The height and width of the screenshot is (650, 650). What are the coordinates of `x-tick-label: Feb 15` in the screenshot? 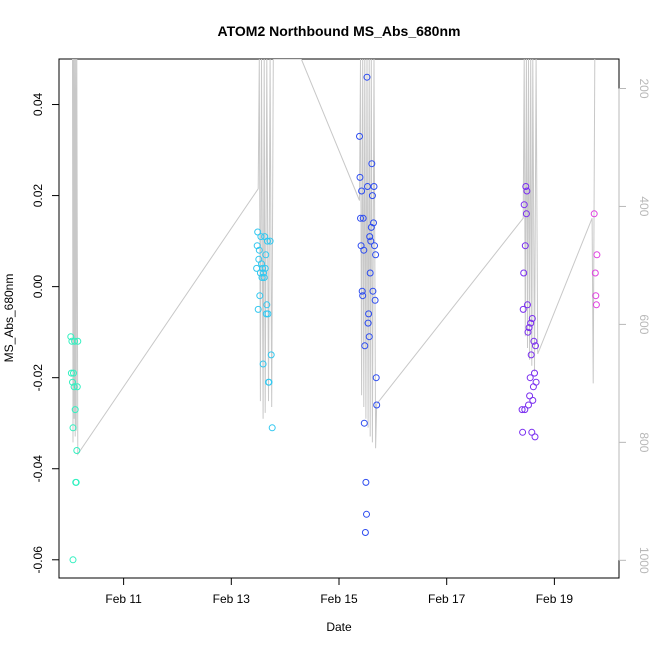 It's located at (339, 599).